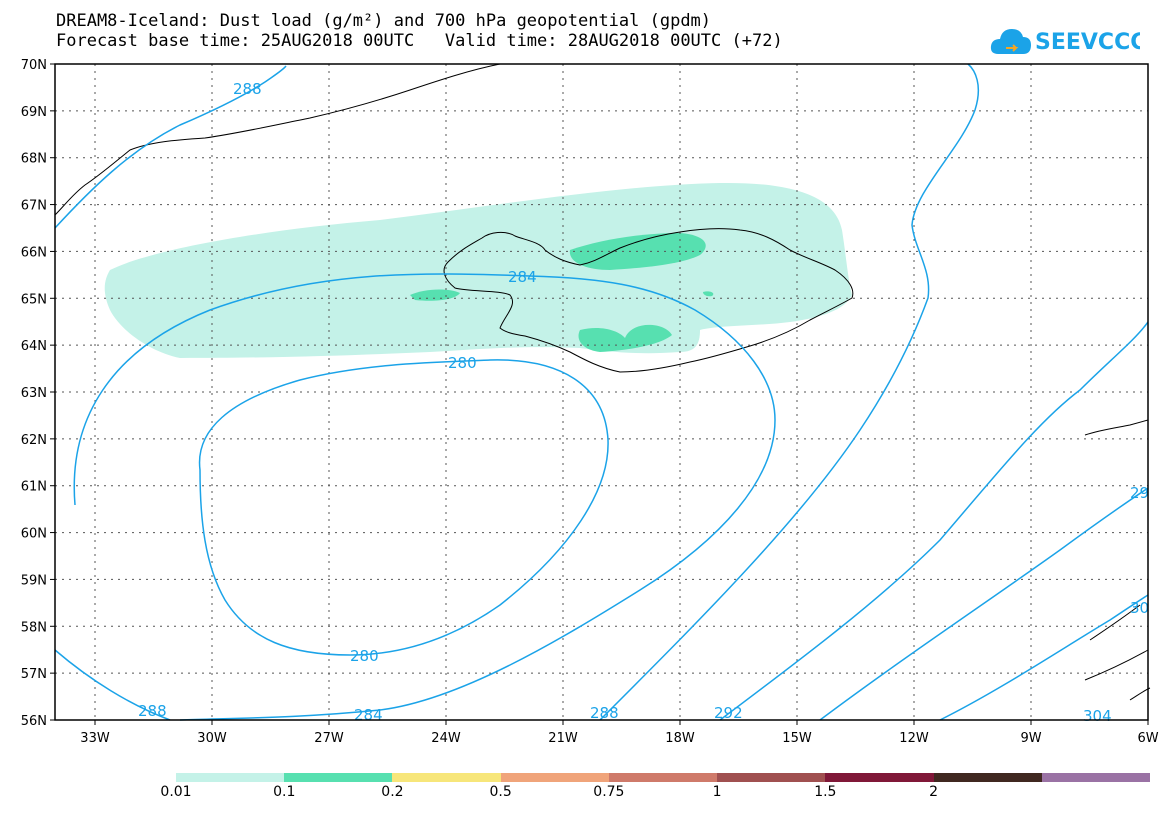 This screenshot has height=815, width=1175. I want to click on lon-label: 9W, so click(1030, 738).